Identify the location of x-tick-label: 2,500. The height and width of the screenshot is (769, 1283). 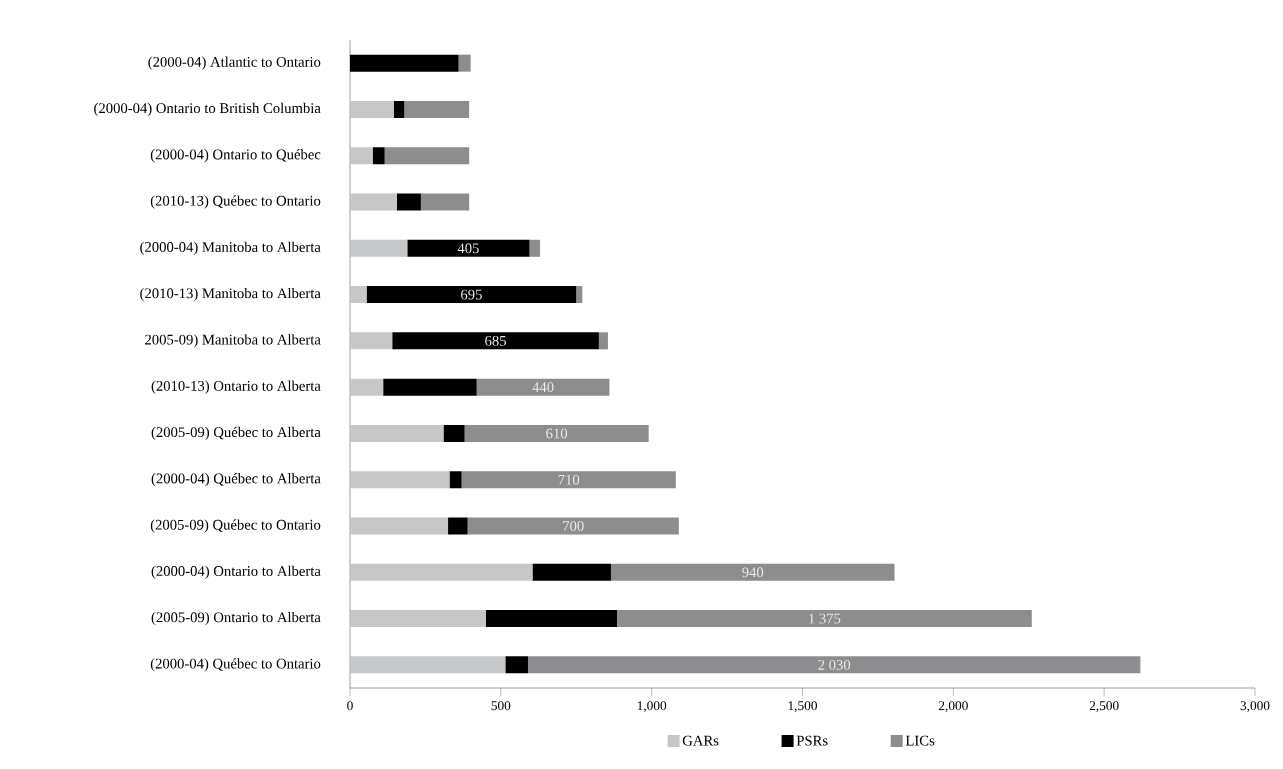
(1104, 707).